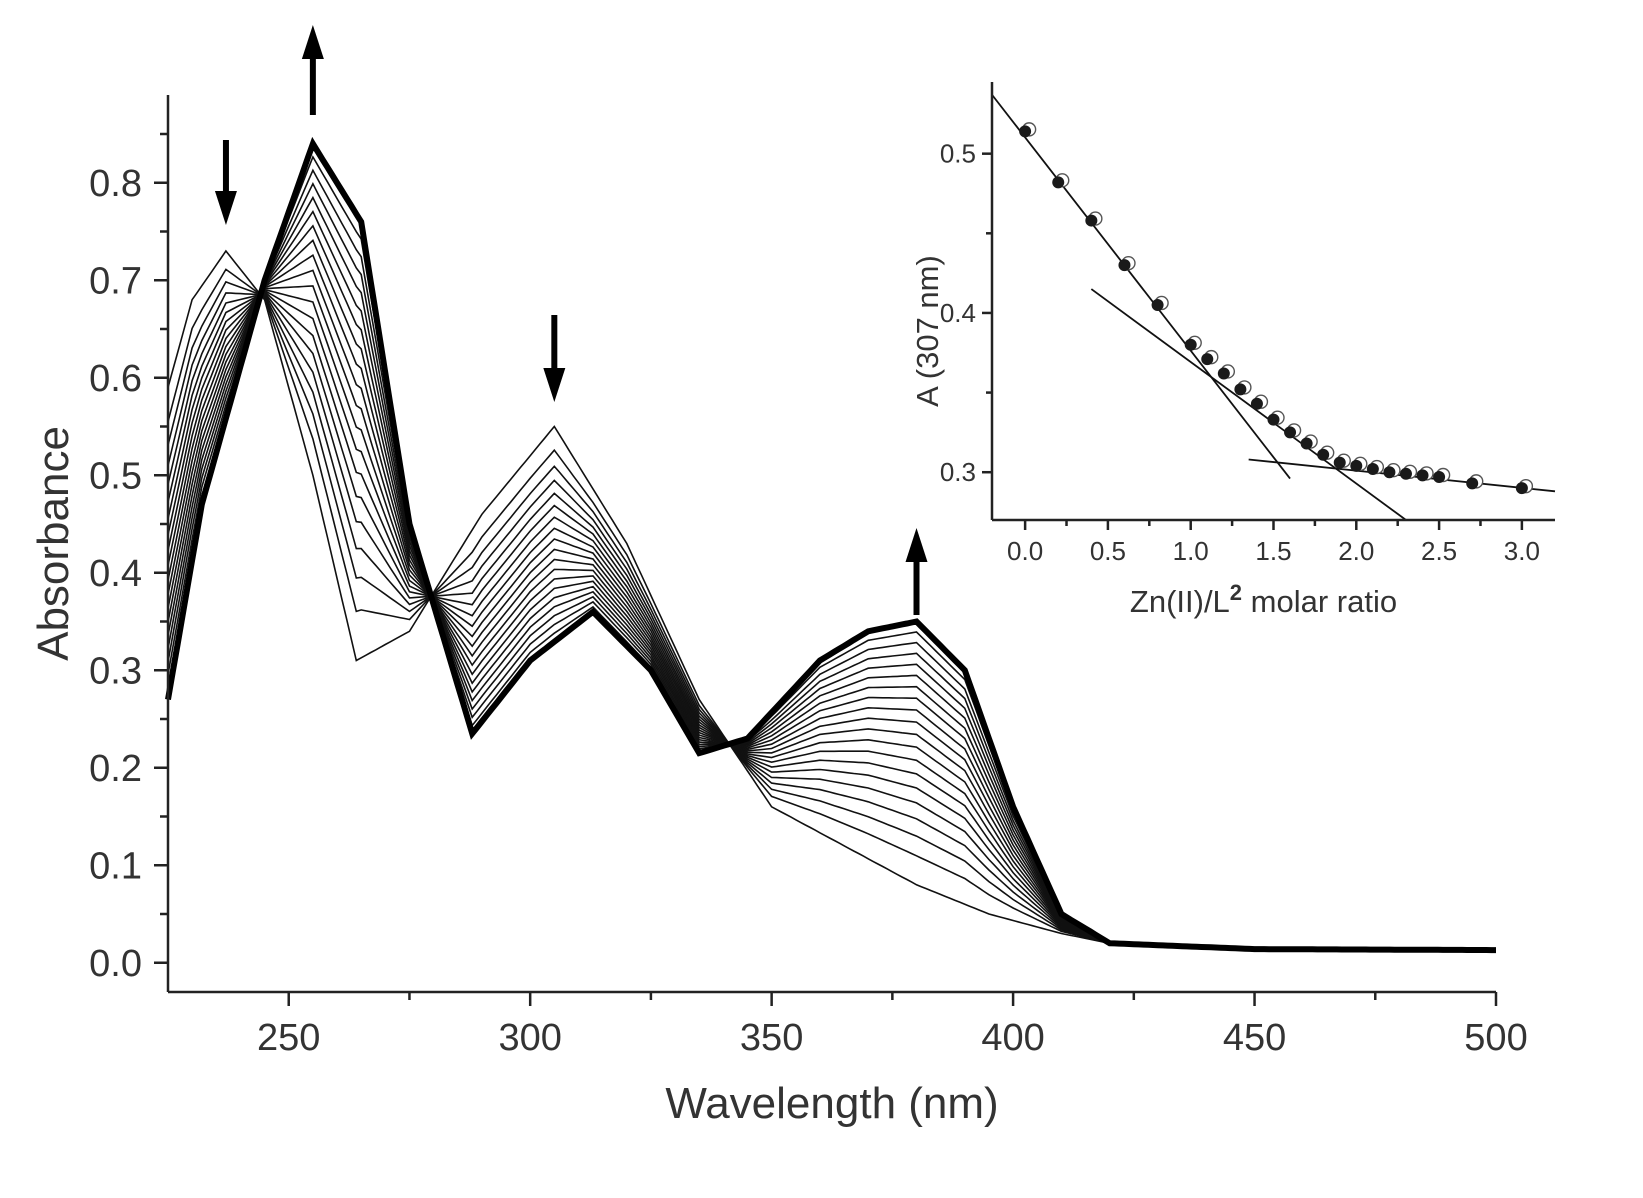 The height and width of the screenshot is (1198, 1643). What do you see at coordinates (115, 866) in the screenshot?
I see `y-tick-label: 0.1` at bounding box center [115, 866].